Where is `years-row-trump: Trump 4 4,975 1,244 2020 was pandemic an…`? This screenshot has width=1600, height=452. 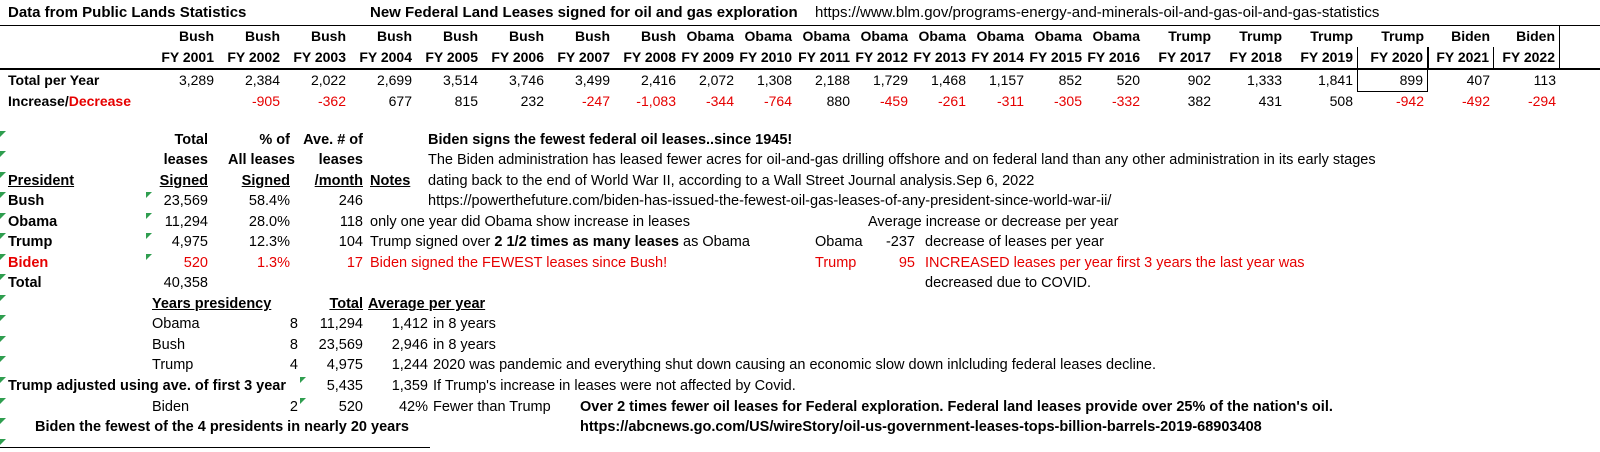
years-row-trump: Trump 4 4,975 1,244 2020 was pandemic an… is located at coordinates (800, 365).